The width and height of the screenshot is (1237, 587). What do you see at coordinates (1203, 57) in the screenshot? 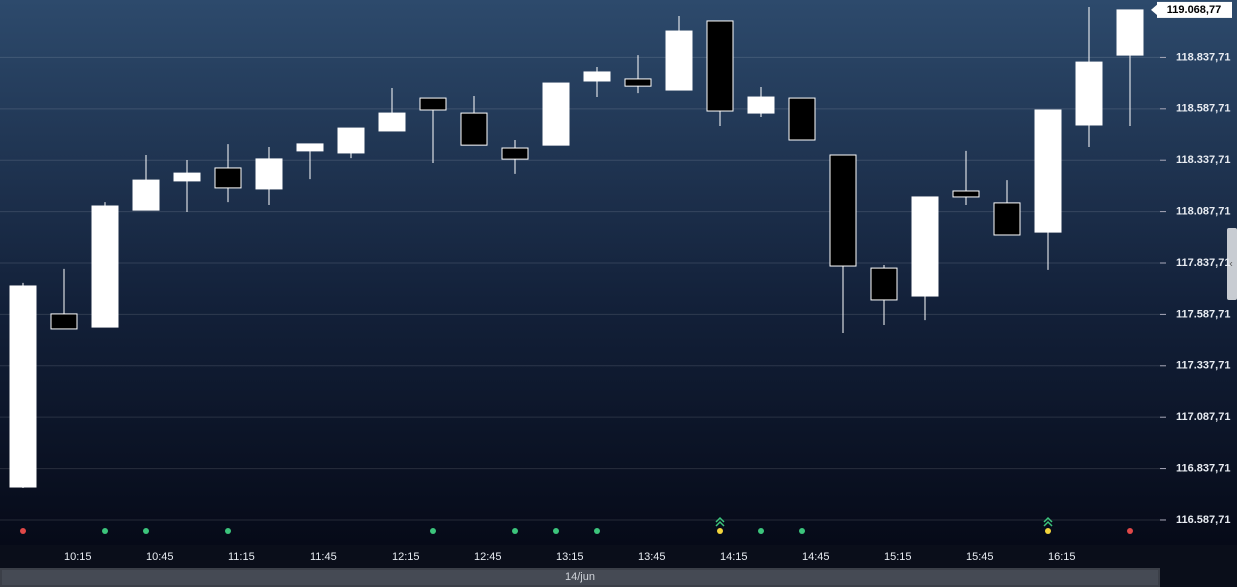
I see `y-tick-label: 118.837,71` at bounding box center [1203, 57].